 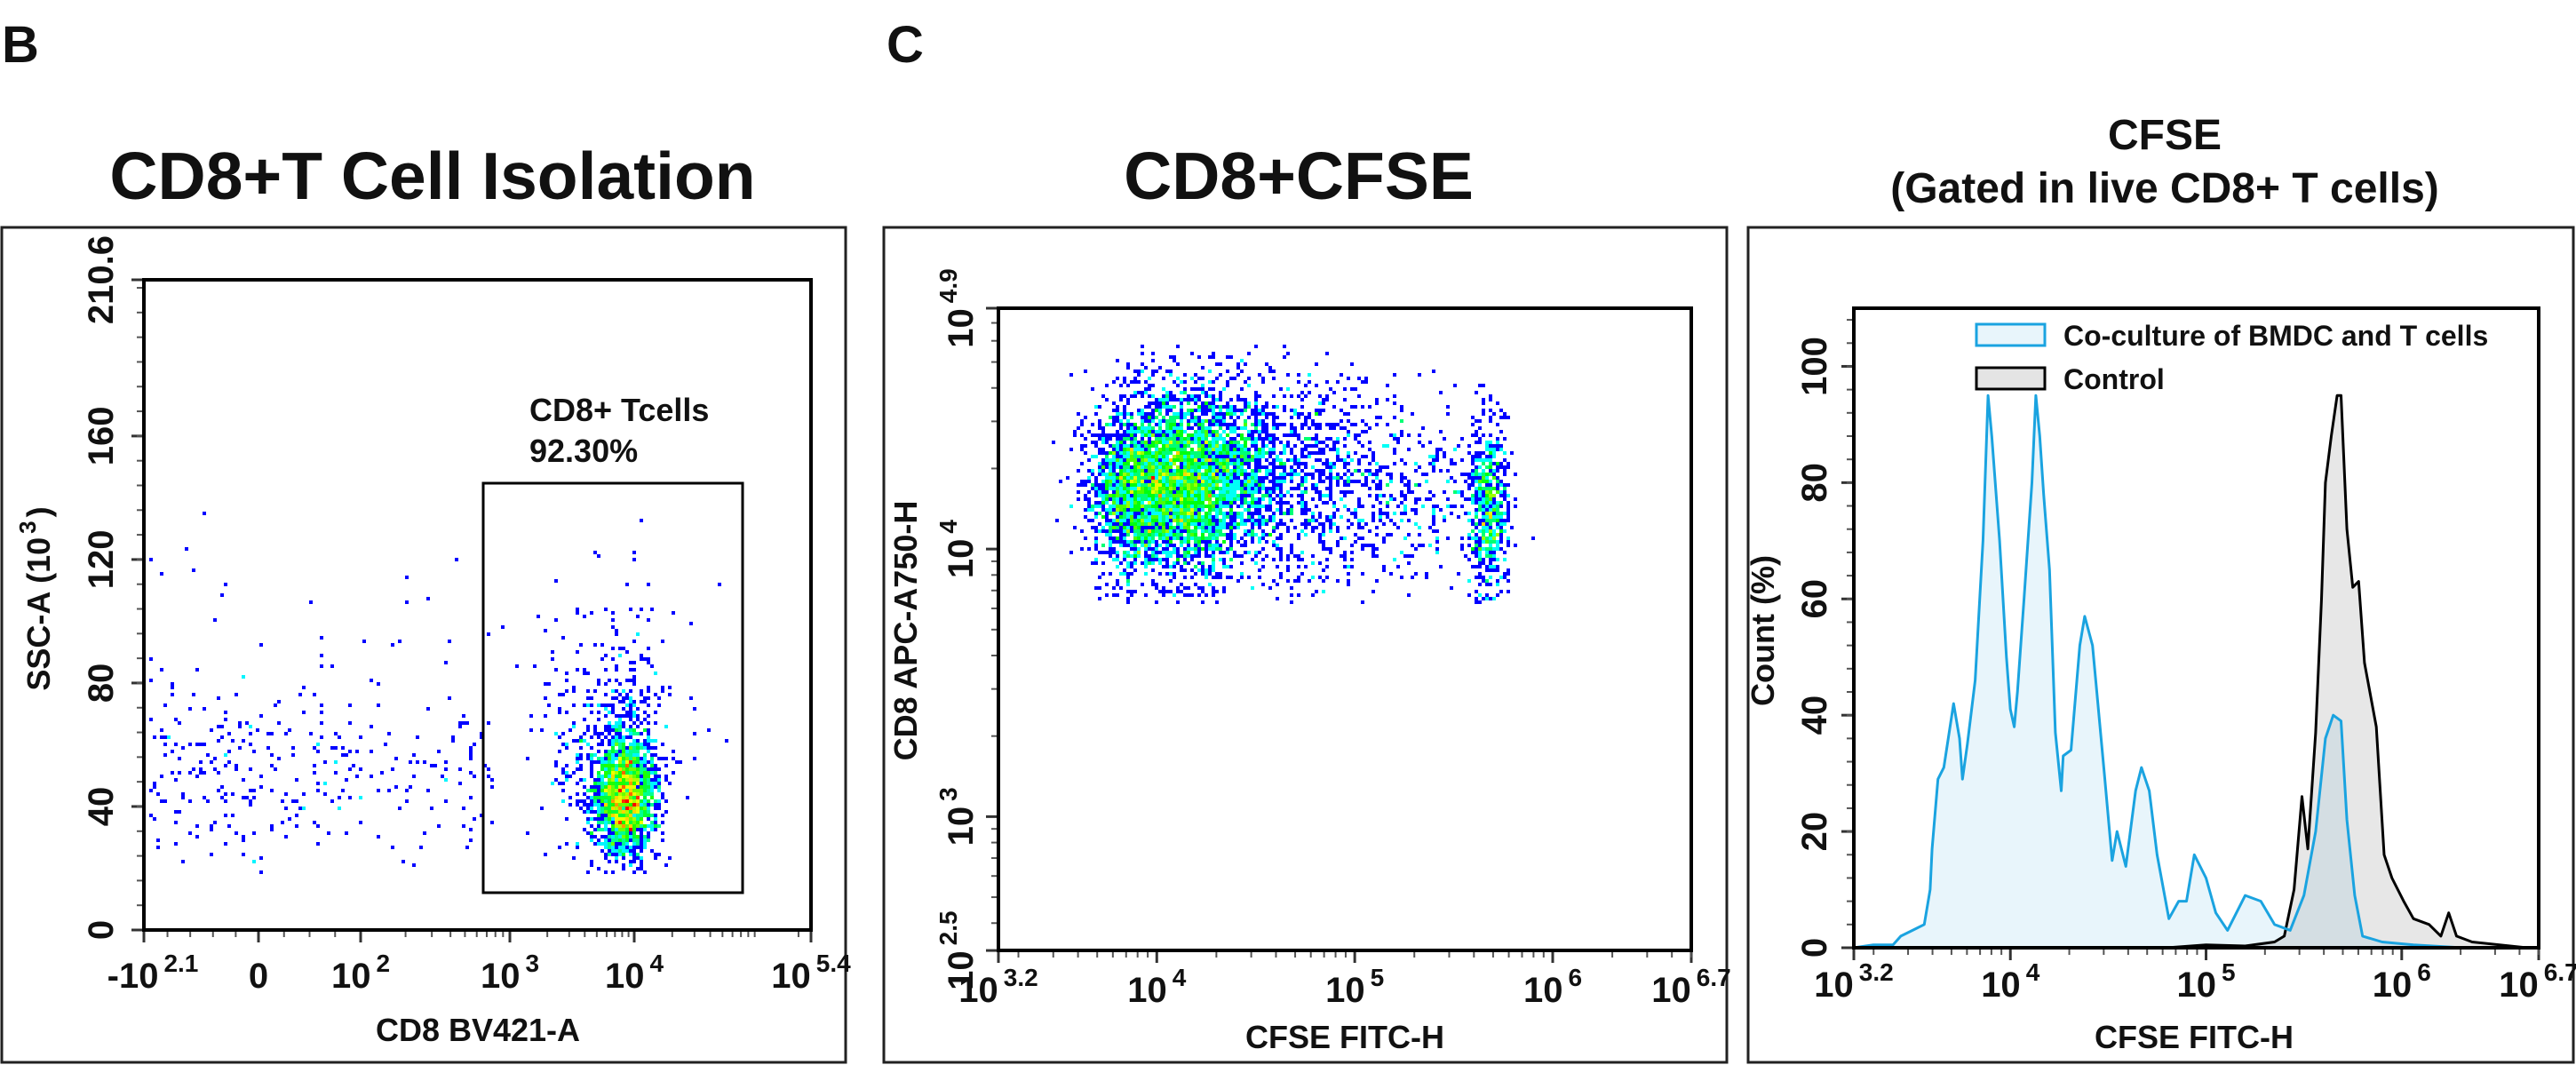 What do you see at coordinates (101, 930) in the screenshot?
I see `tick-label-base: 0` at bounding box center [101, 930].